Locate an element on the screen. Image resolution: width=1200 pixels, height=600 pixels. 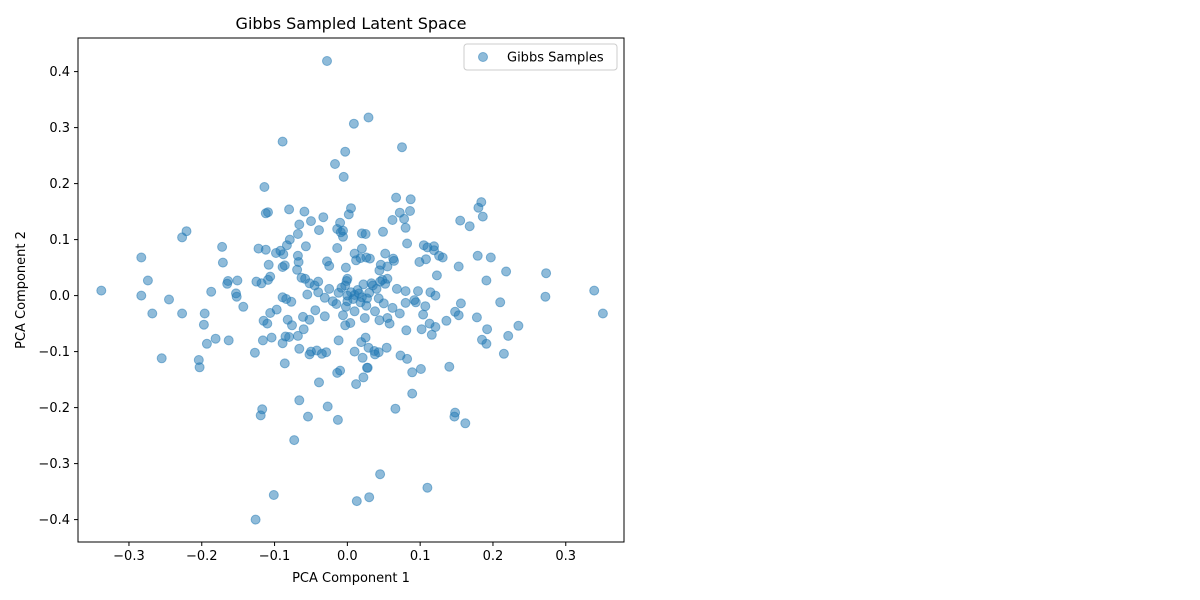
x-tick-label: −0.1 is located at coordinates (275, 556).